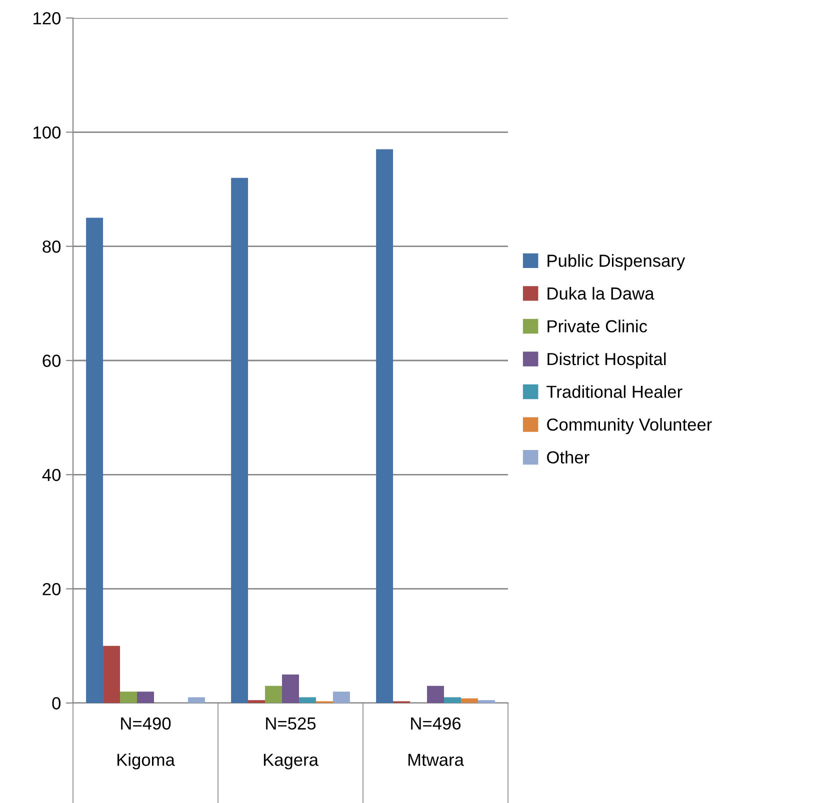 Image resolution: width=815 pixels, height=803 pixels. What do you see at coordinates (47, 132) in the screenshot?
I see `y-tick-label: 100` at bounding box center [47, 132].